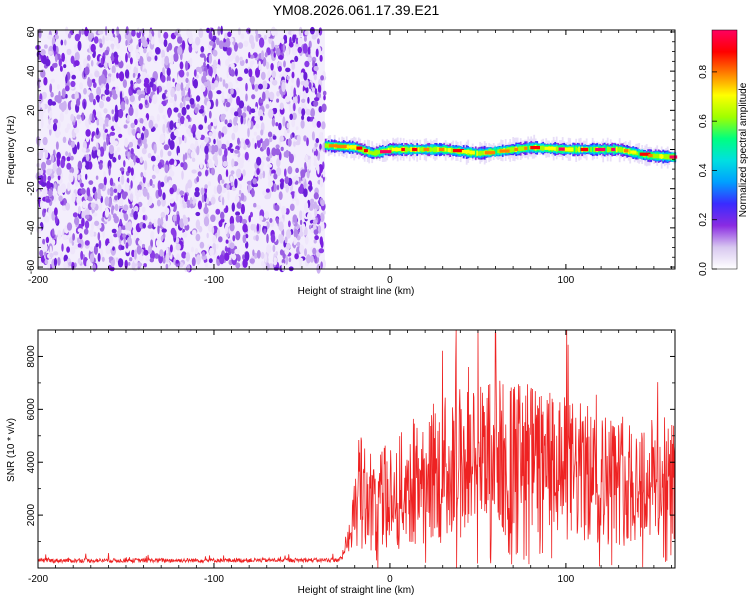  What do you see at coordinates (31, 110) in the screenshot?
I see `y-tick-label: 20` at bounding box center [31, 110].